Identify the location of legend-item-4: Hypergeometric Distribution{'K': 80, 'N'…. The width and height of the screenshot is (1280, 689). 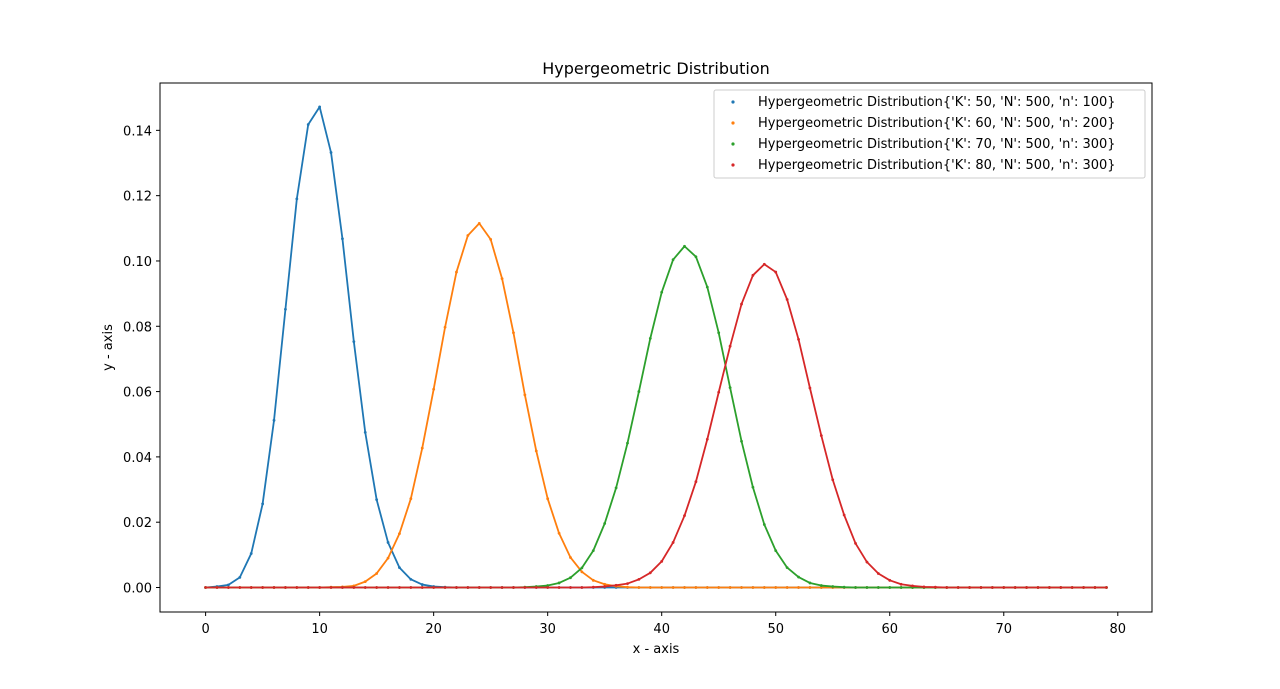
(923, 165).